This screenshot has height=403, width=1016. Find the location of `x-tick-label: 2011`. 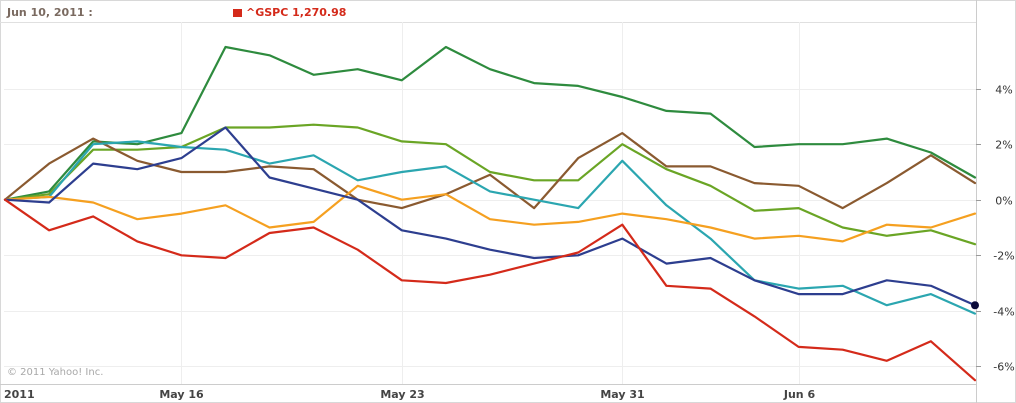

x-tick-label: 2011 is located at coordinates (19, 394).